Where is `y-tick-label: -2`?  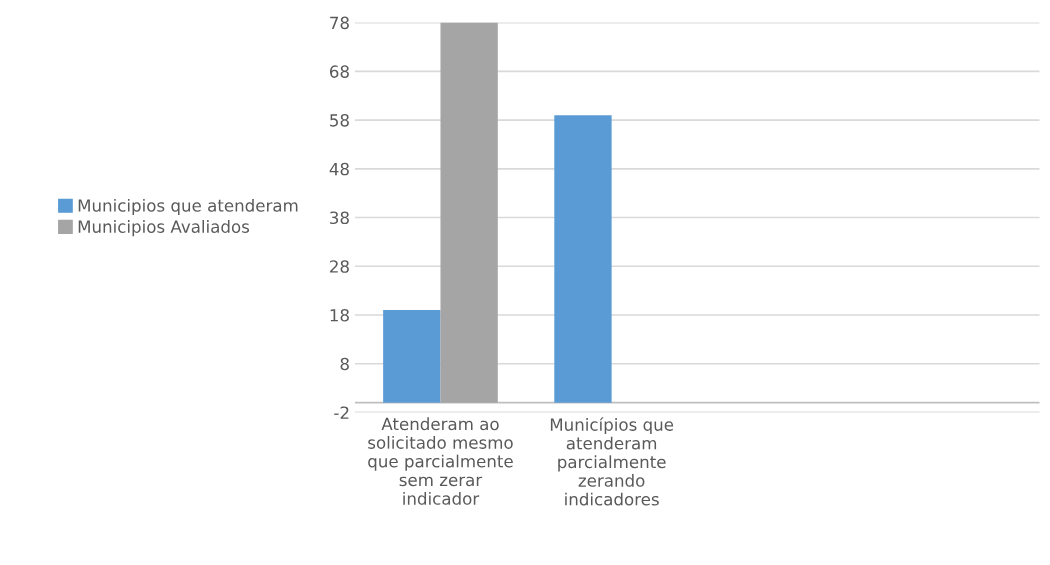
y-tick-label: -2 is located at coordinates (341, 412).